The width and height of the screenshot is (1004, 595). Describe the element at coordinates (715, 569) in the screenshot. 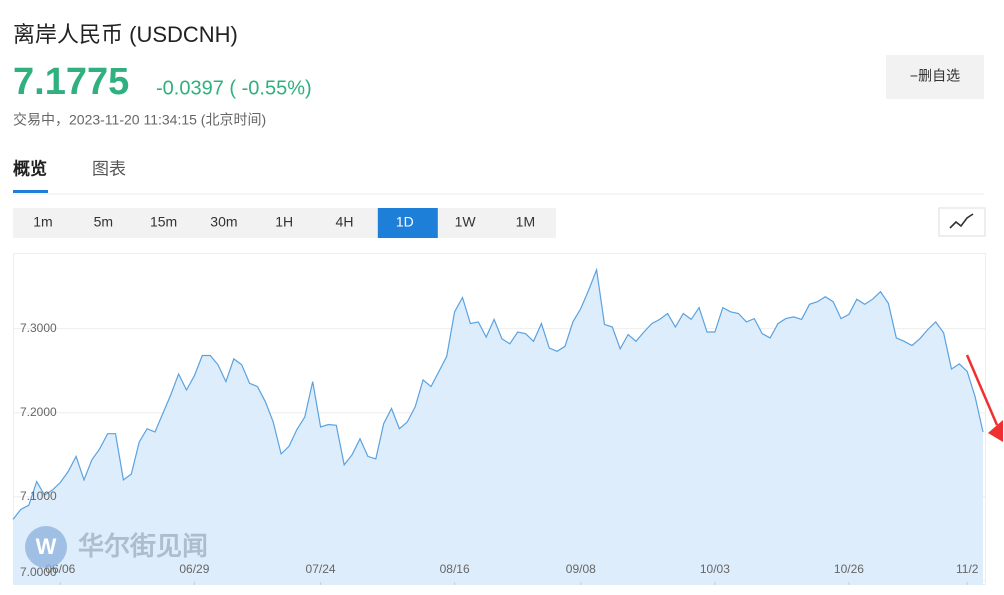

I see `x-tick-label: 10/03` at that location.